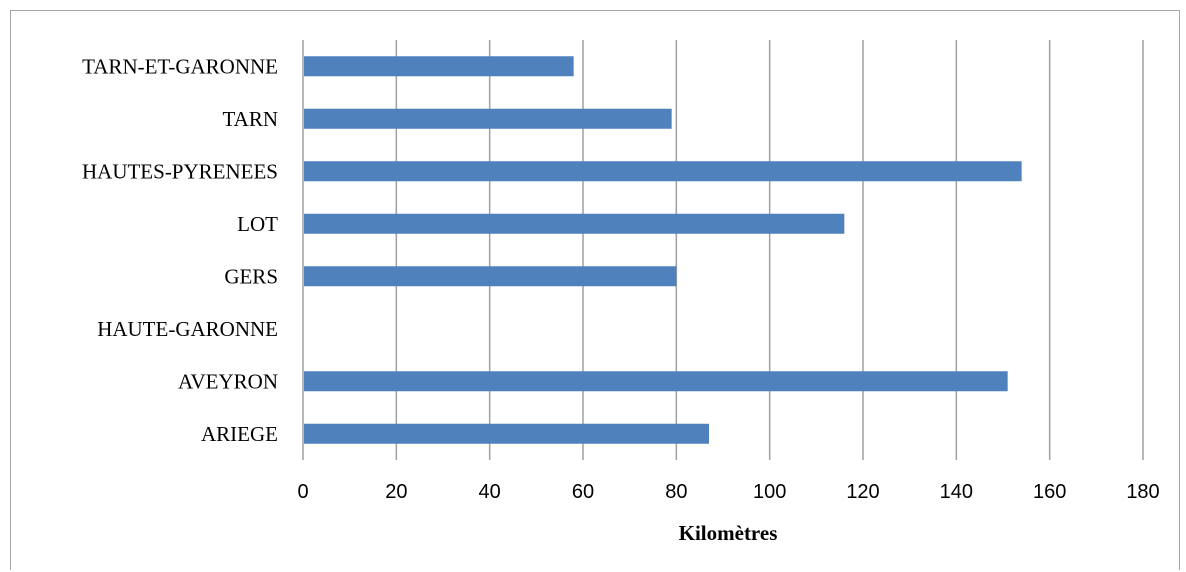 This screenshot has width=1186, height=572. Describe the element at coordinates (728, 492) in the screenshot. I see `x-tick-labels: 0 20 40 60 80 100 120 140 160 180` at that location.